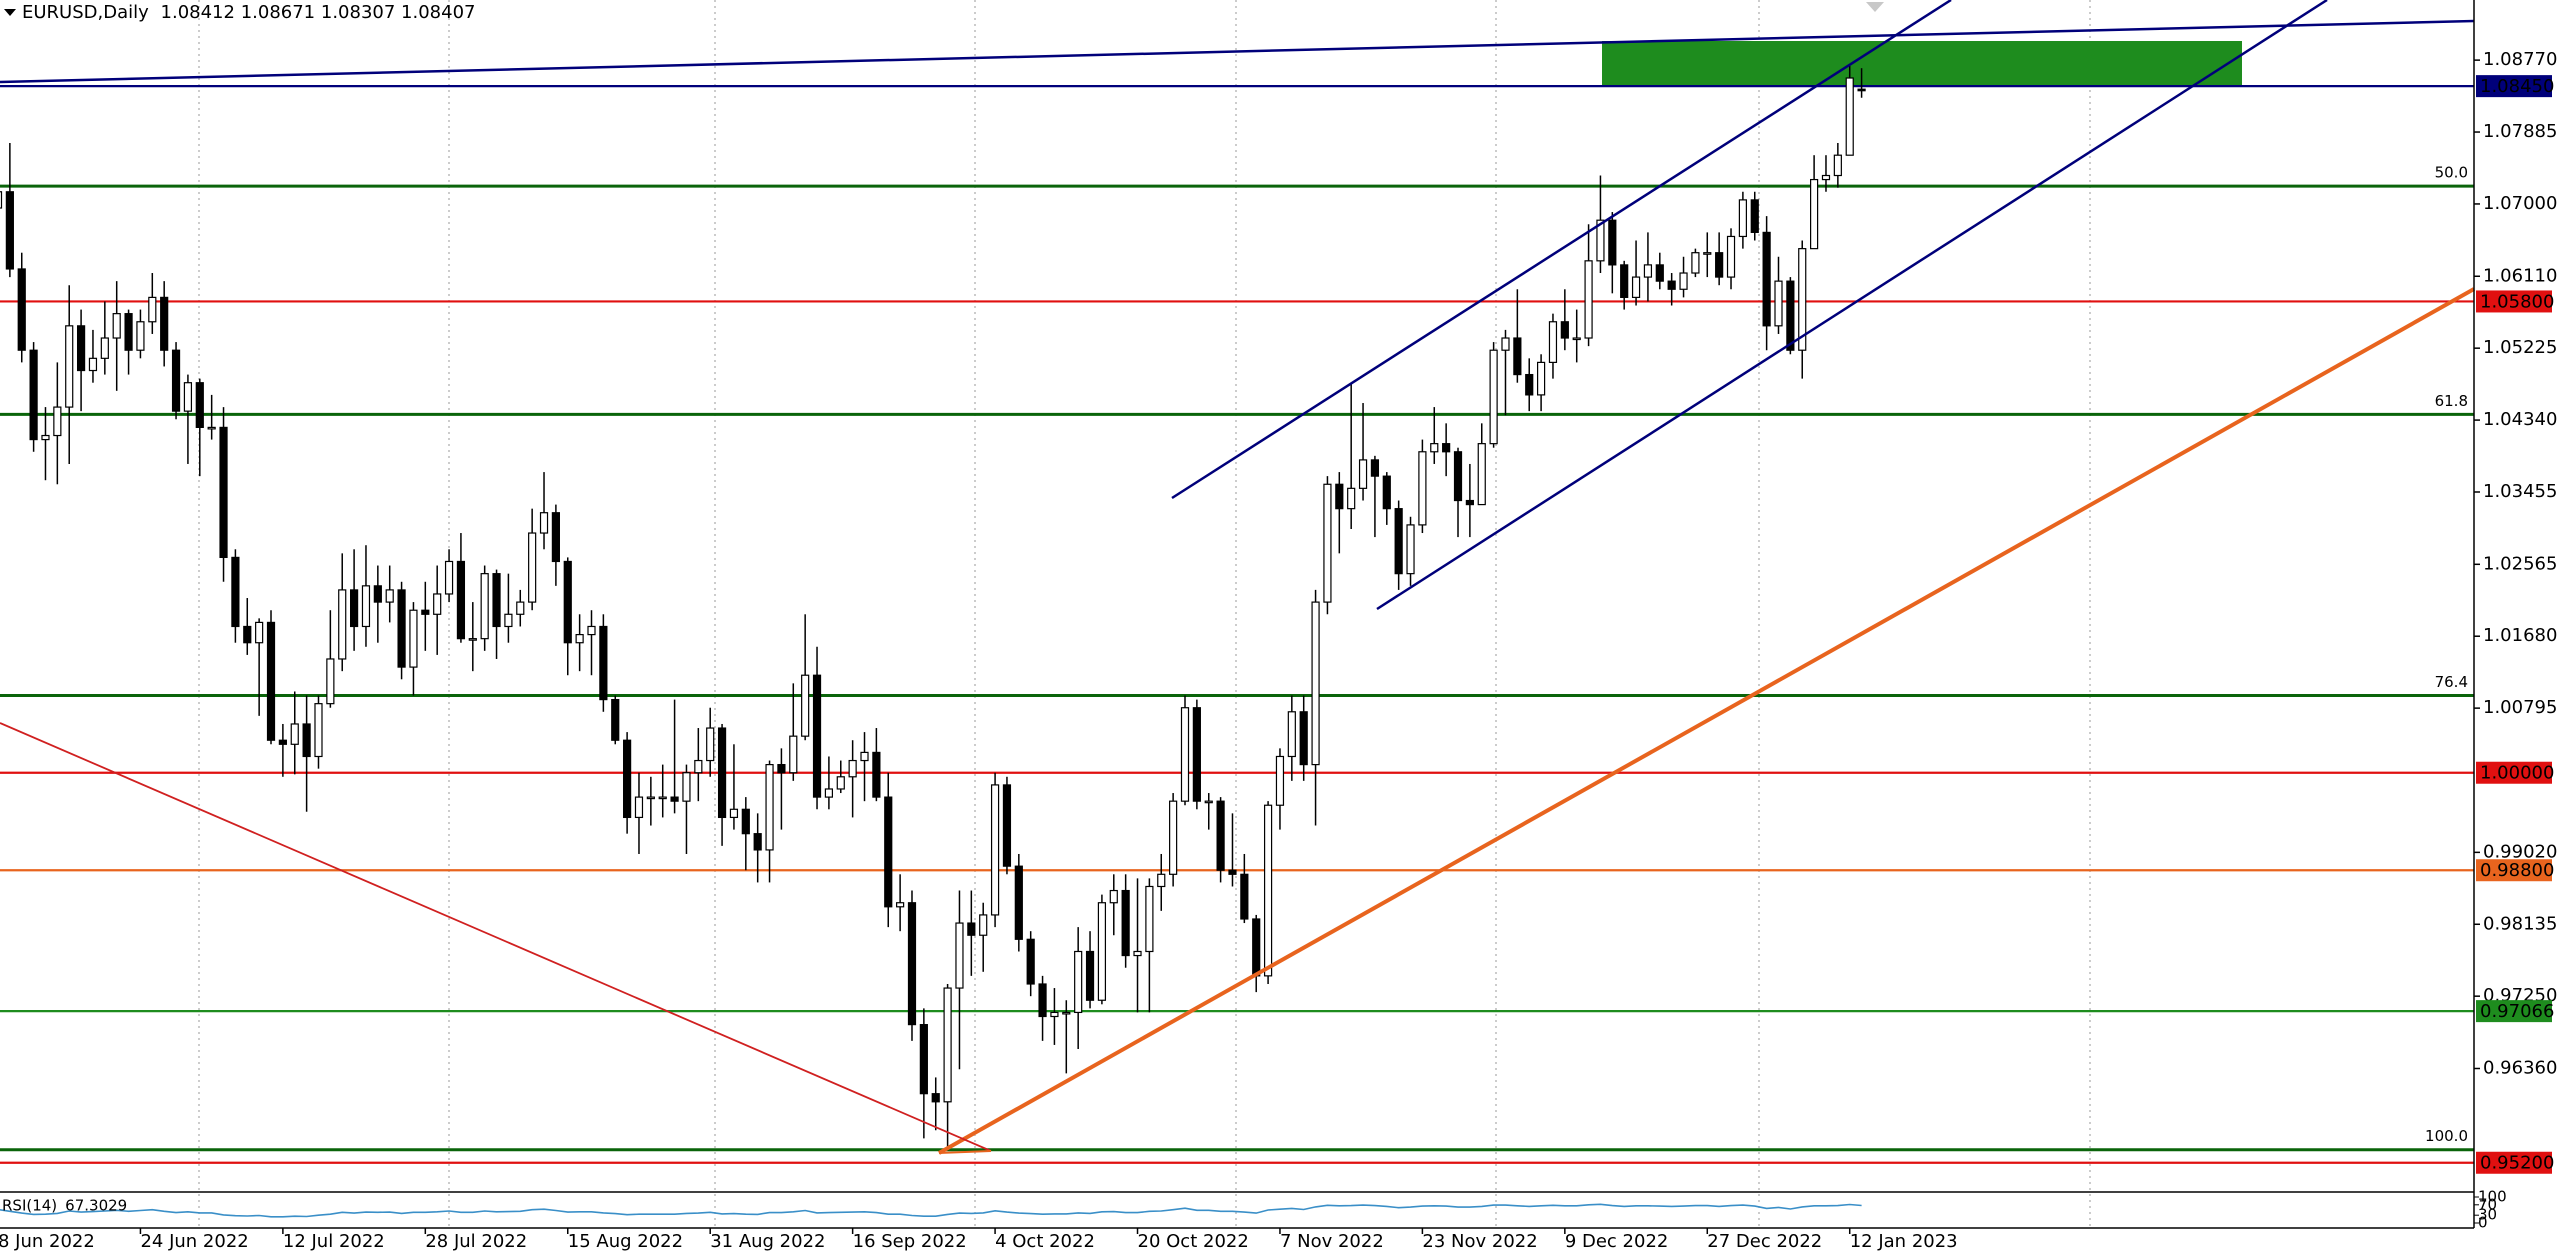 This screenshot has height=1252, width=2560. I want to click on x-tick-label: 31 Aug 2022, so click(767, 1241).